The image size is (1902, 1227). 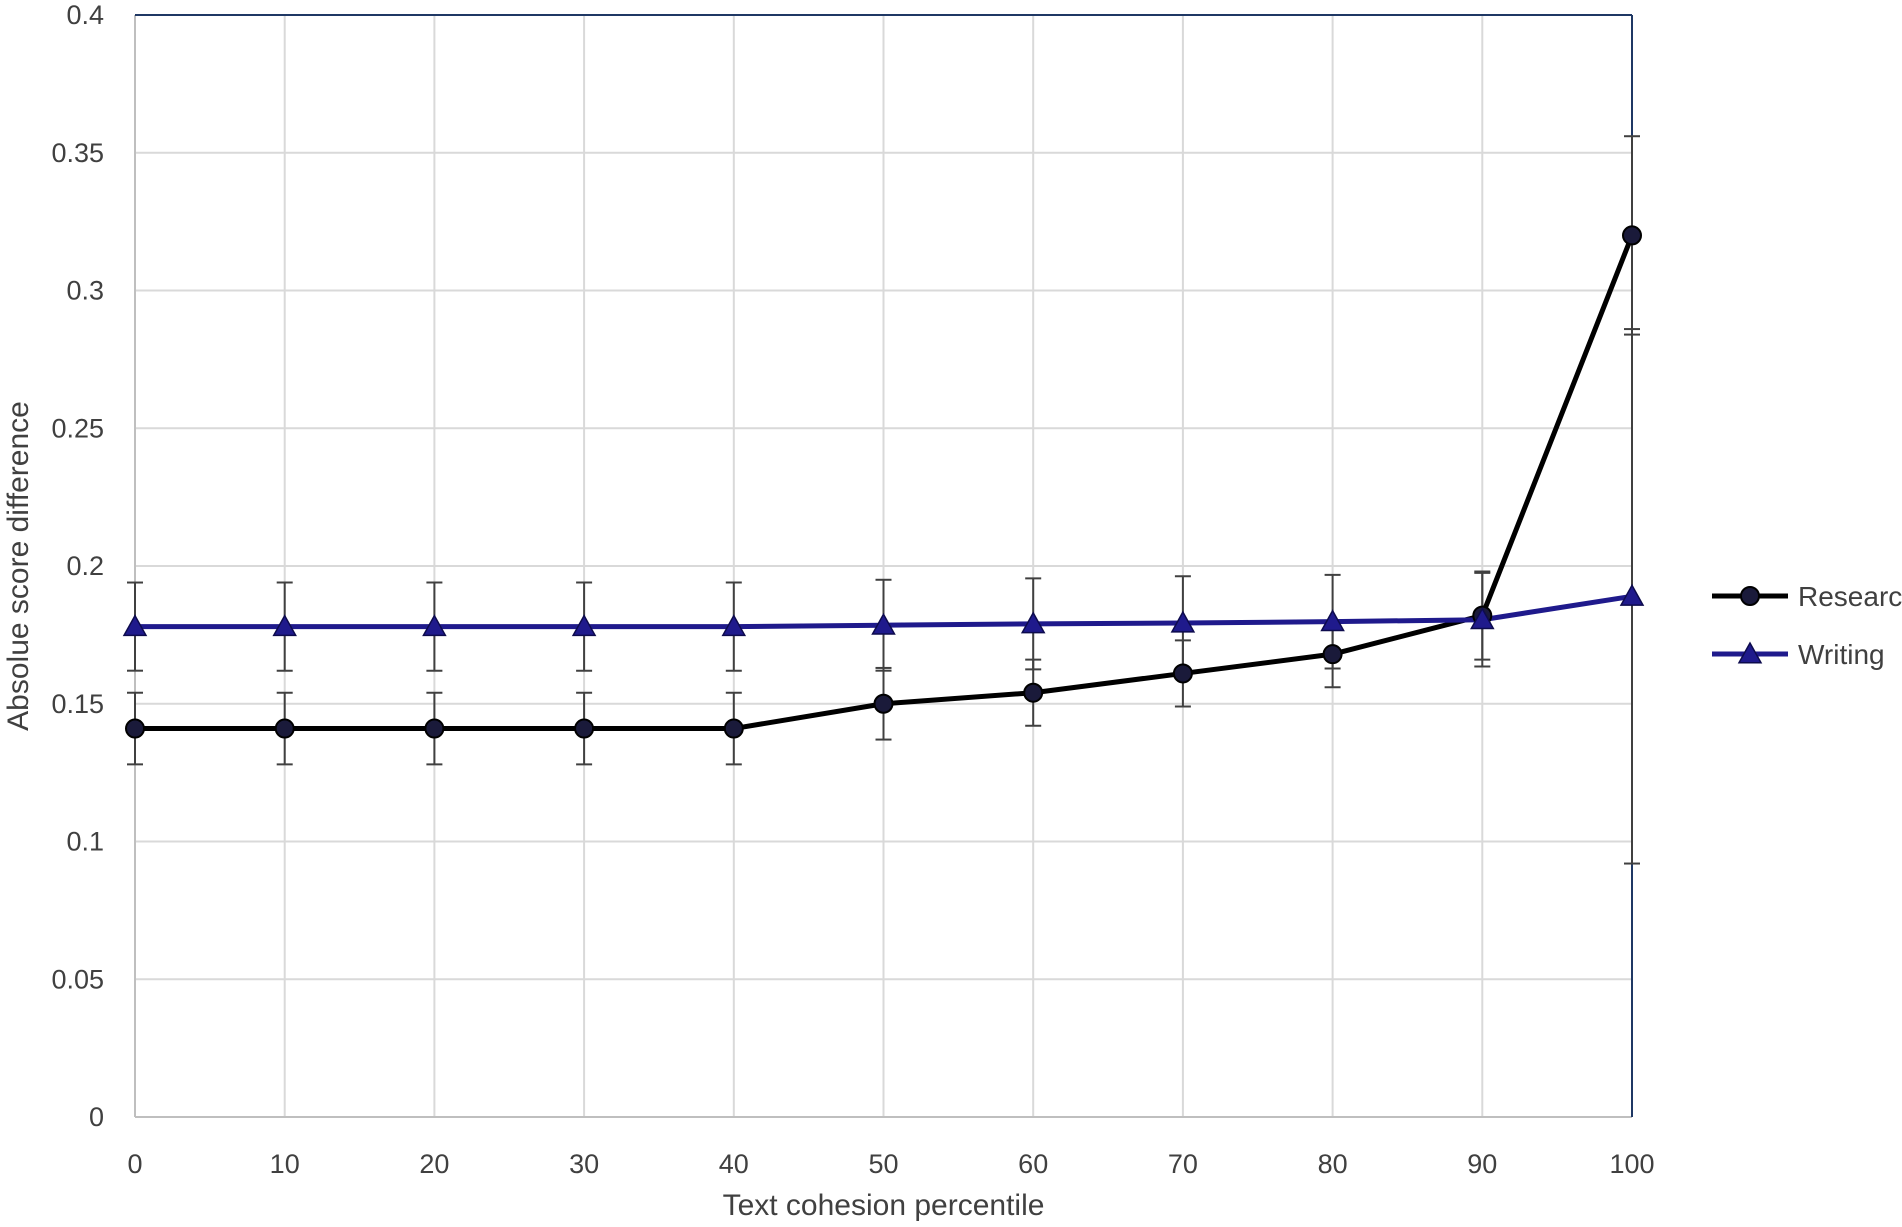 What do you see at coordinates (1183, 1164) in the screenshot?
I see `x-tick-label: 70` at bounding box center [1183, 1164].